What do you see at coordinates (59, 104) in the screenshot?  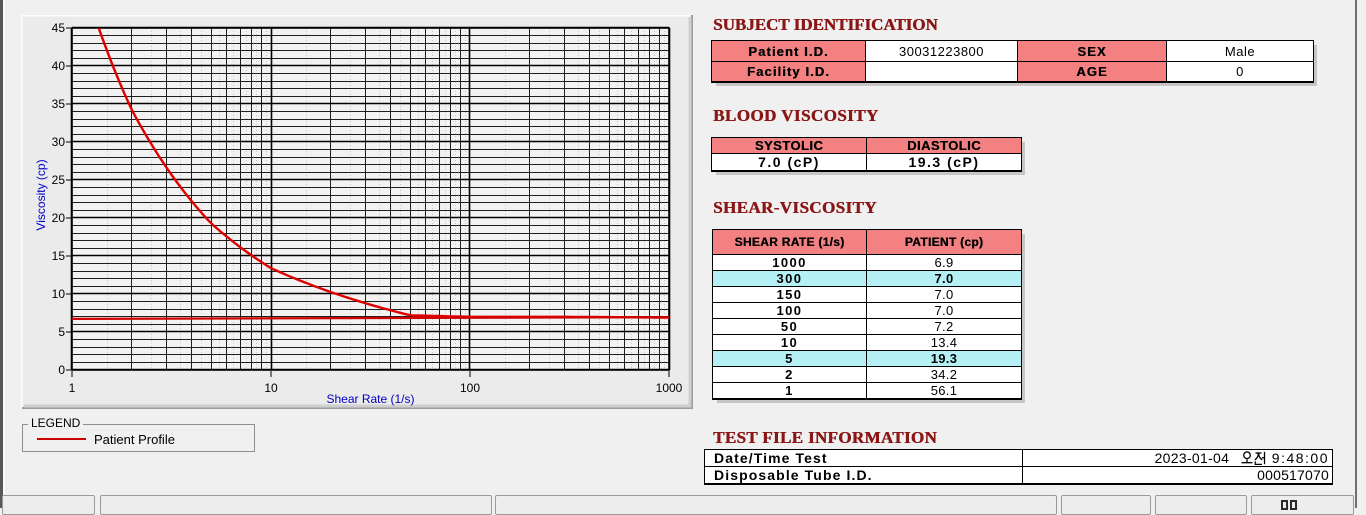 I see `svg-text: 35` at bounding box center [59, 104].